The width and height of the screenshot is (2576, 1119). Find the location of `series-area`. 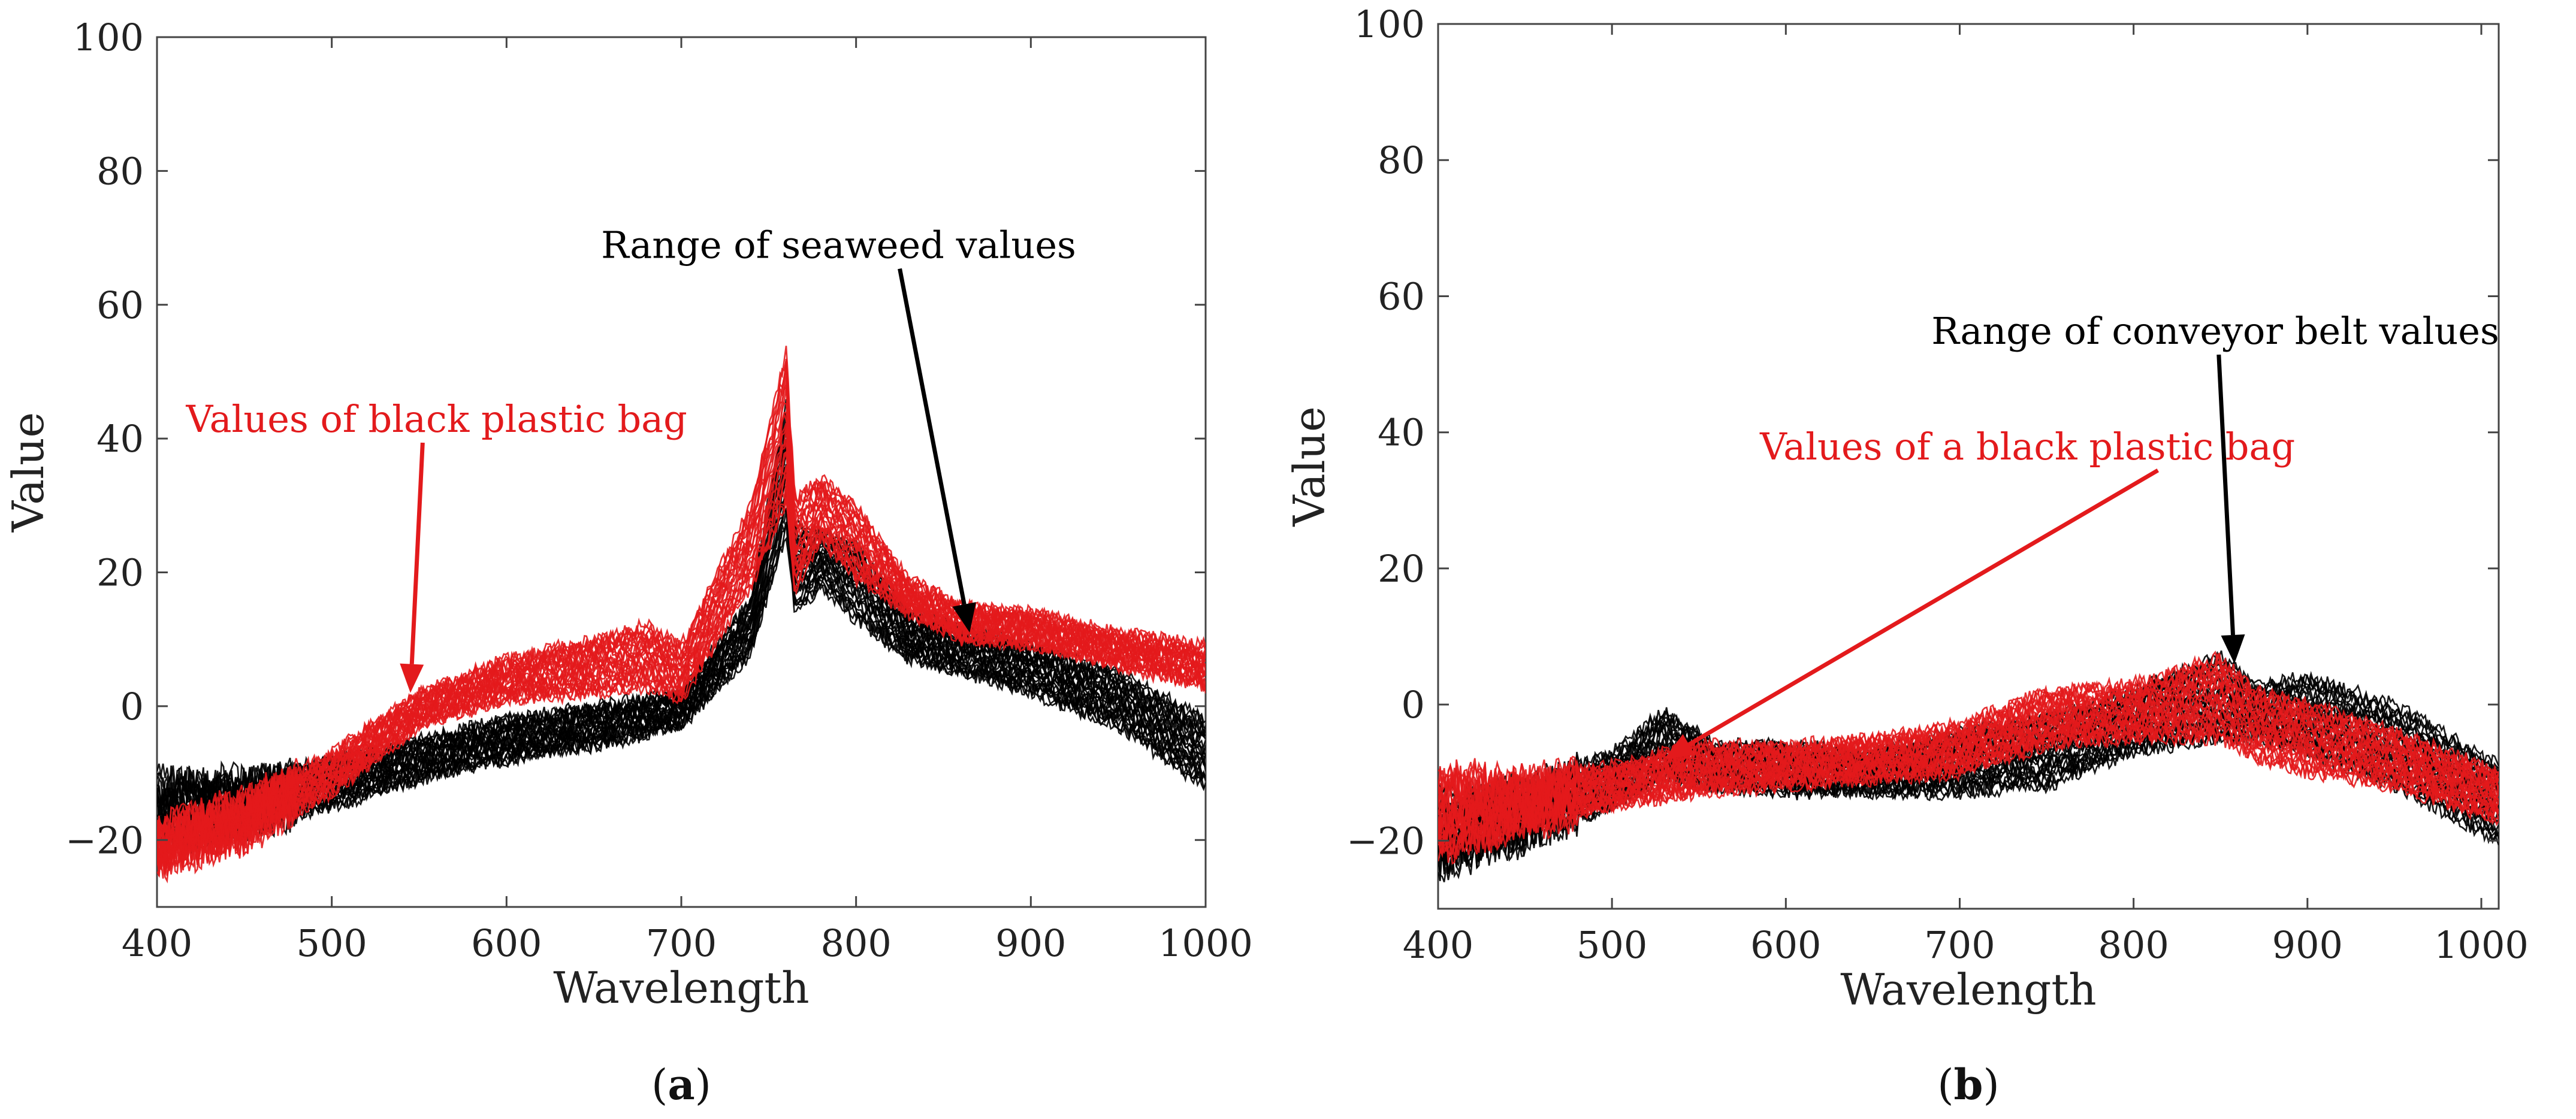

series-area is located at coordinates (1969, 766).